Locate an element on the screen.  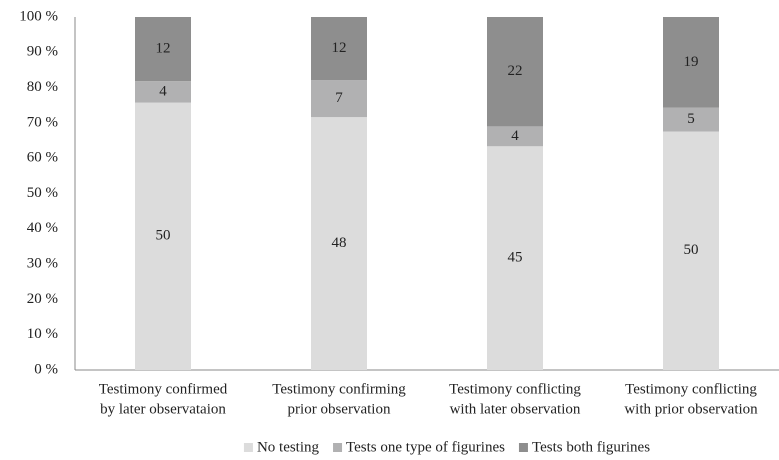
y-tick-label: 20 % is located at coordinates (42, 299).